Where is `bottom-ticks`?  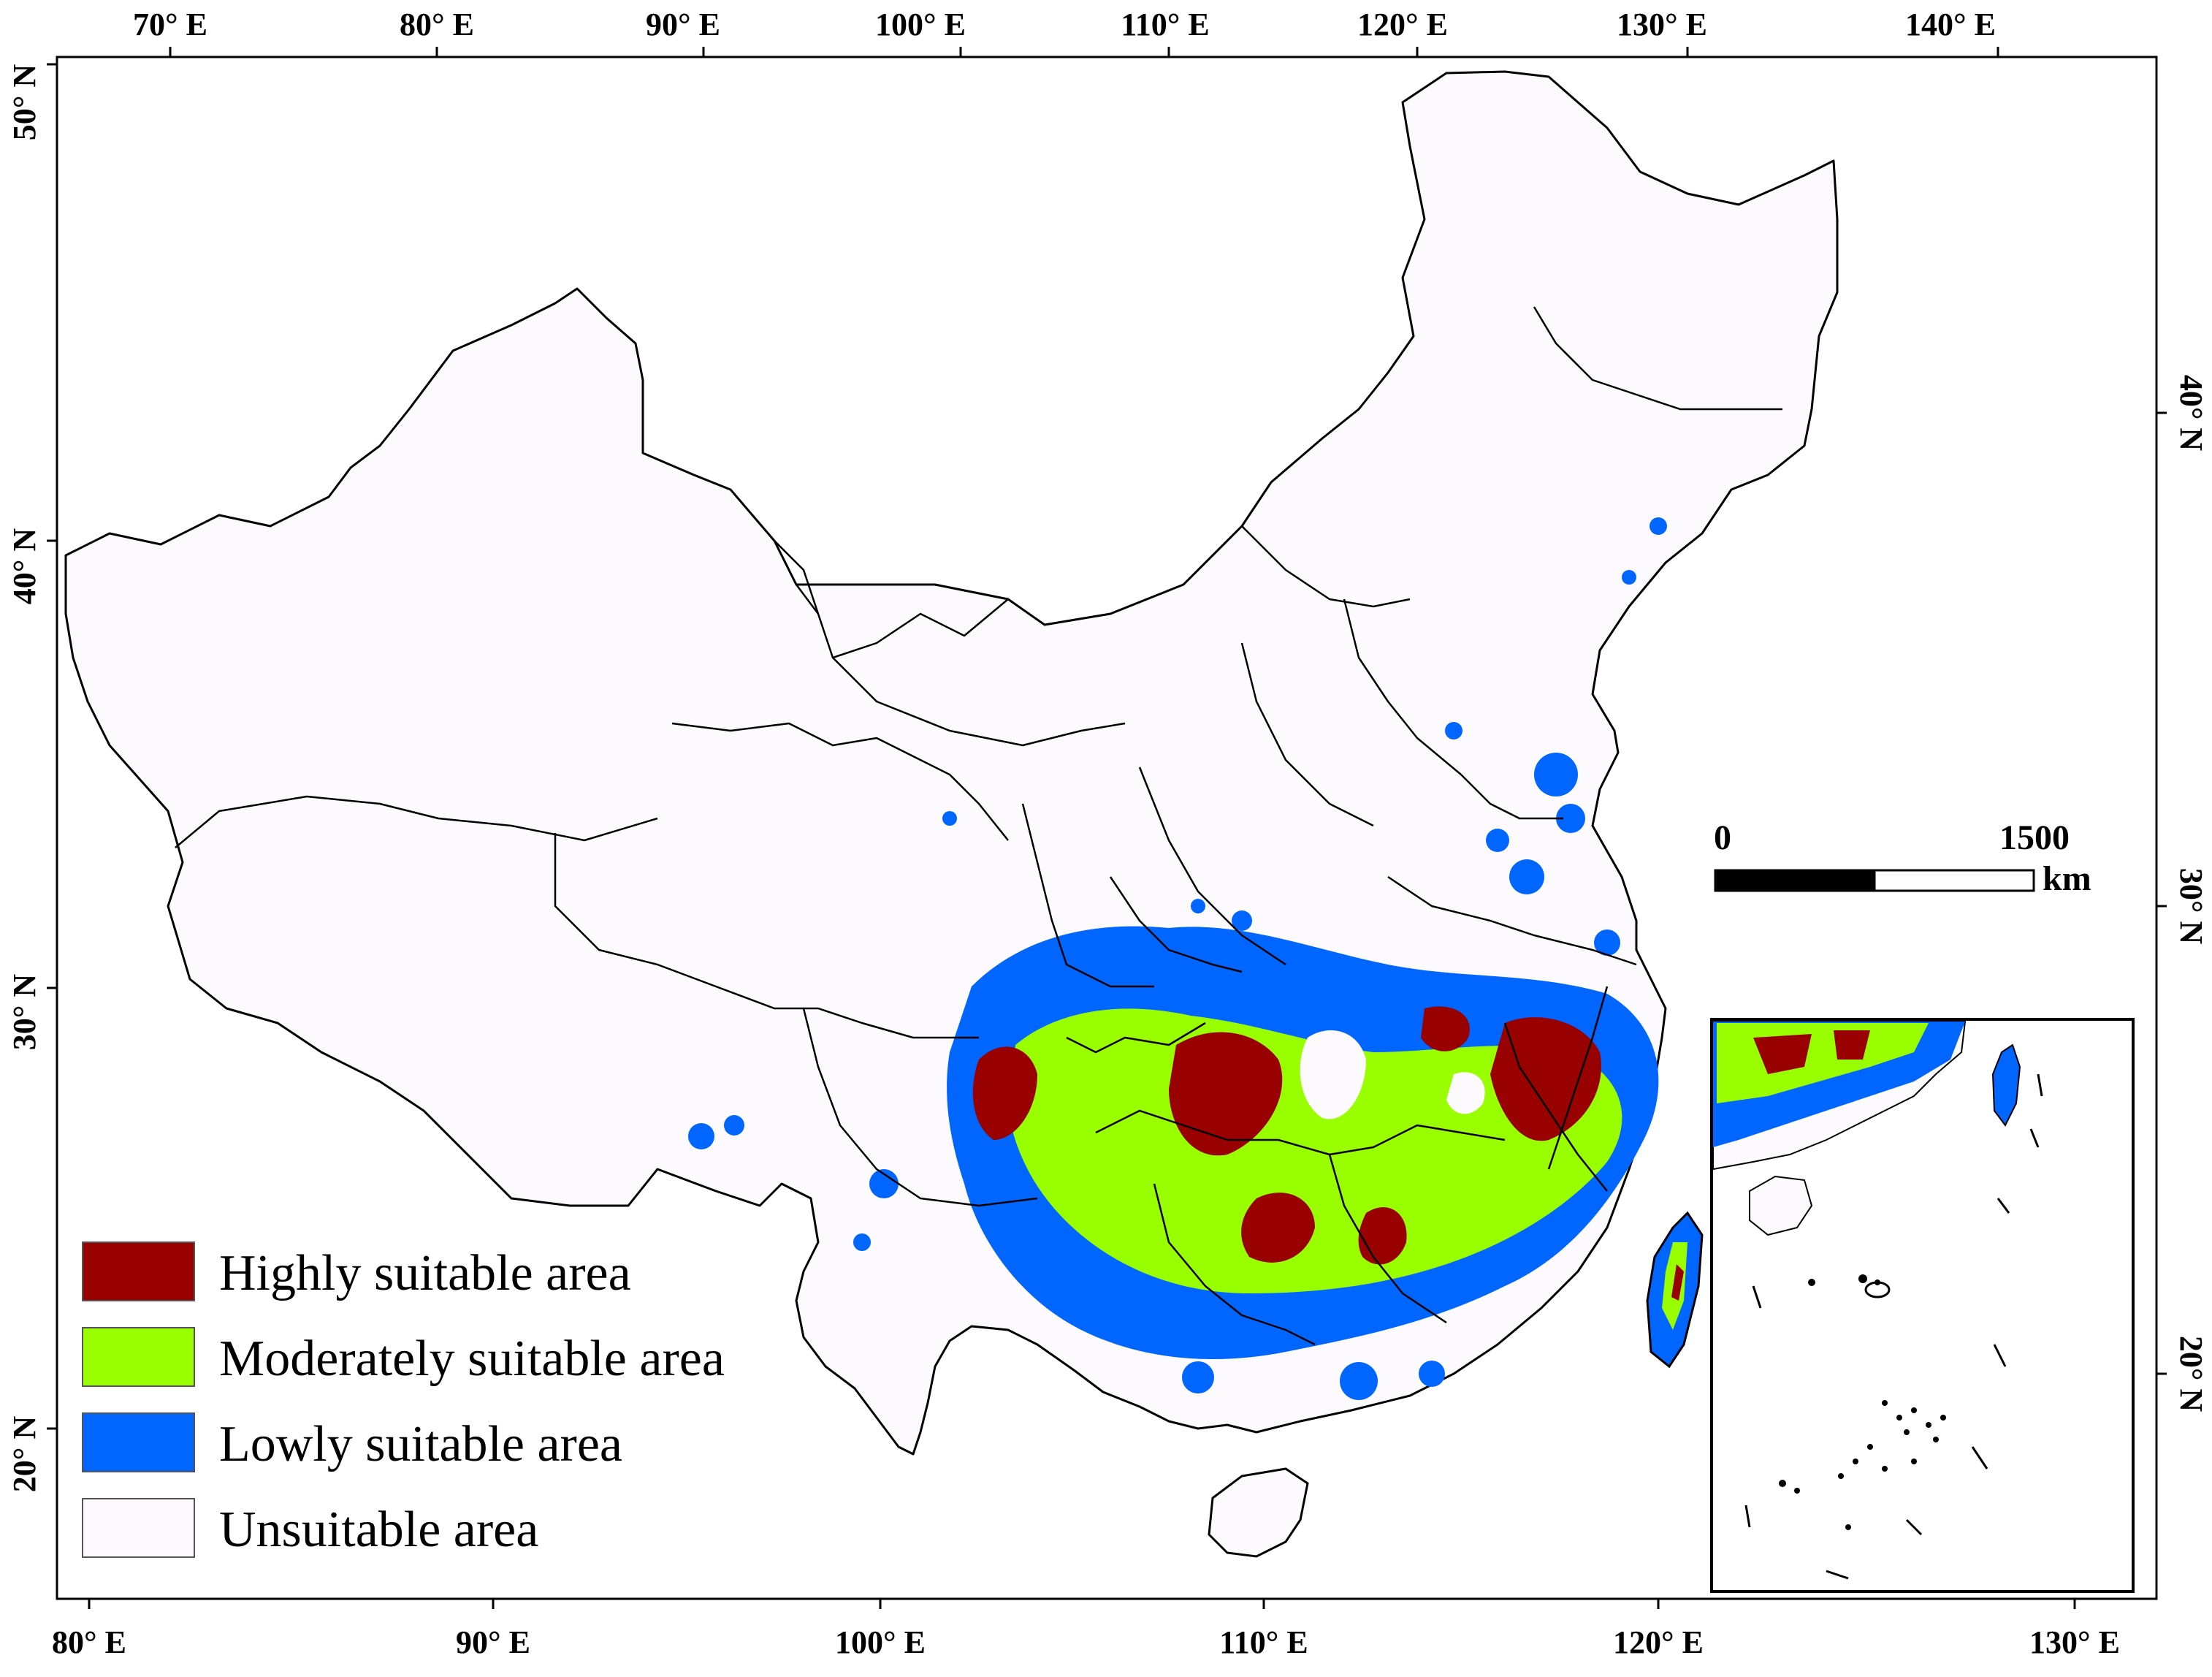
bottom-ticks is located at coordinates (1082, 1604).